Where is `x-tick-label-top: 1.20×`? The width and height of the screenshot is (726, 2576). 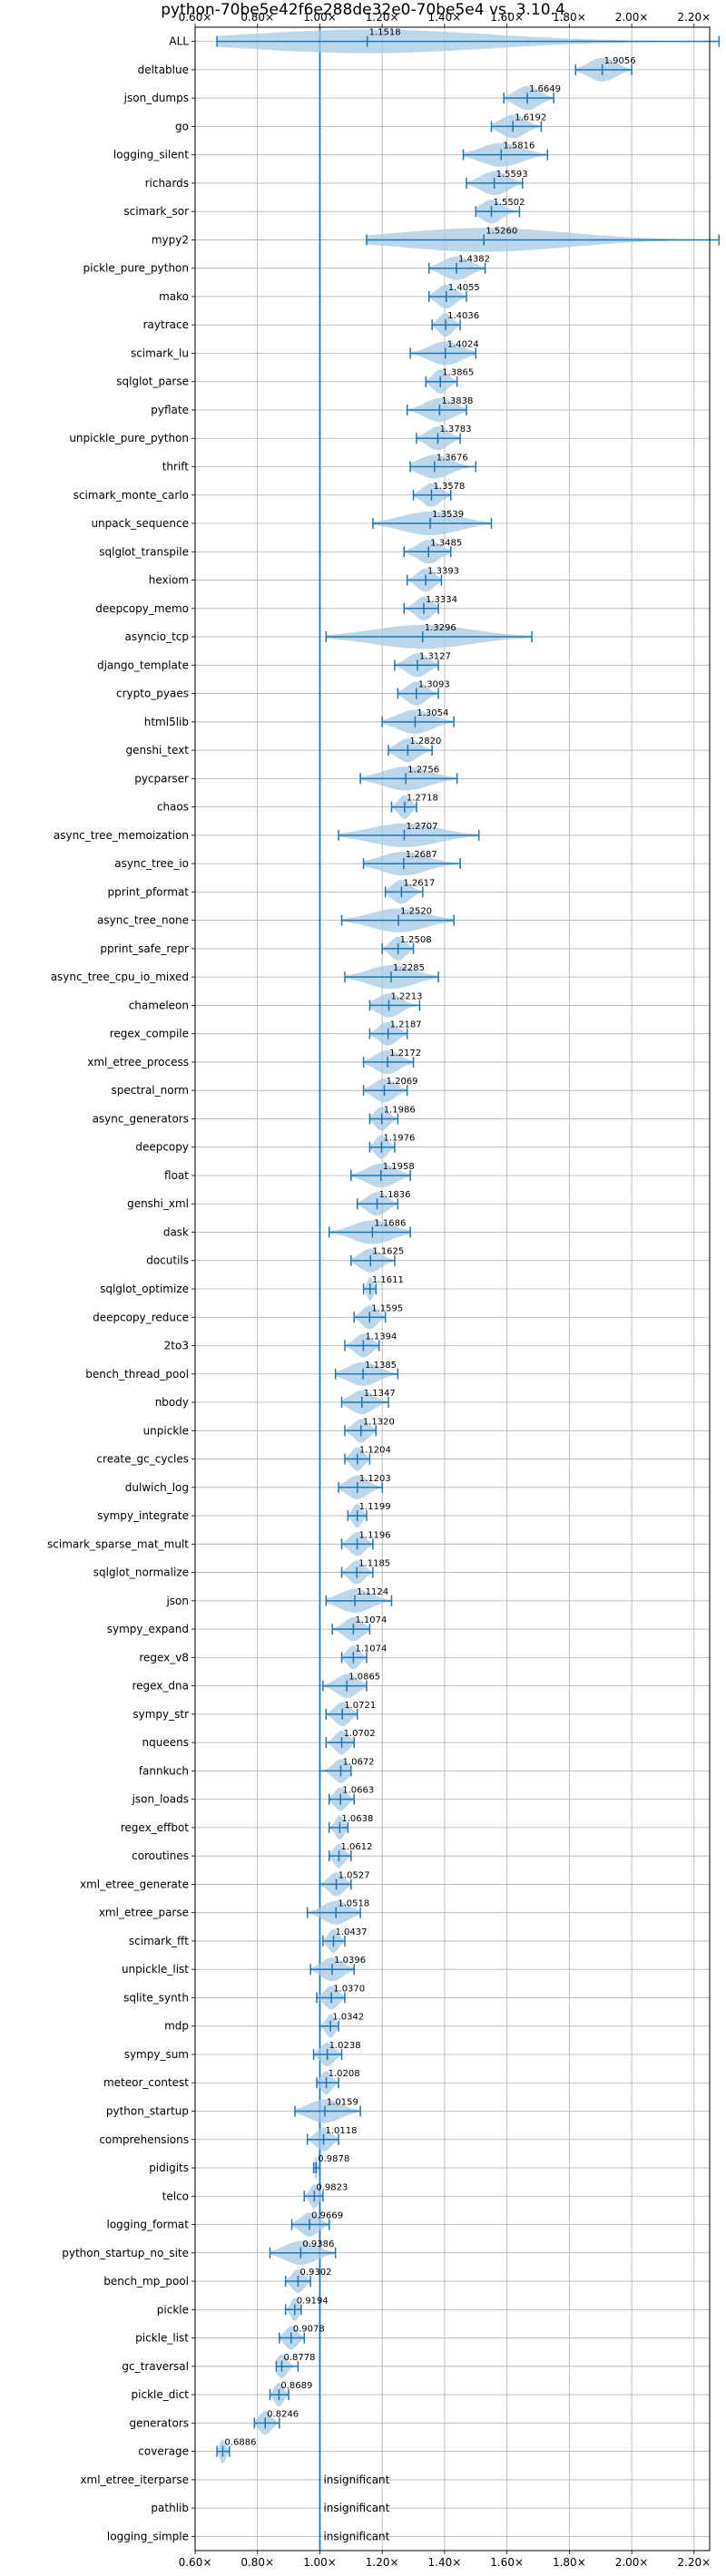 x-tick-label-top: 1.20× is located at coordinates (382, 17).